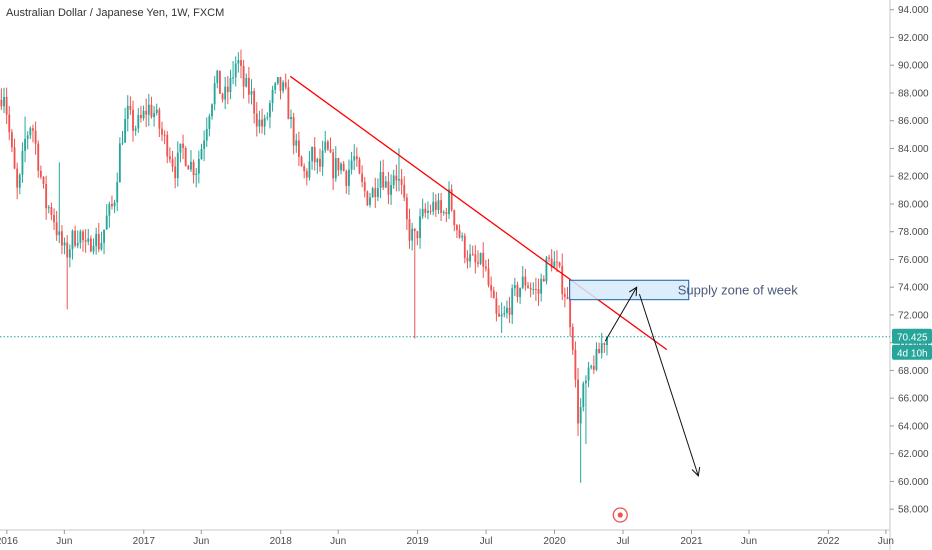 The width and height of the screenshot is (932, 550). I want to click on event-marker-dot, so click(620, 515).